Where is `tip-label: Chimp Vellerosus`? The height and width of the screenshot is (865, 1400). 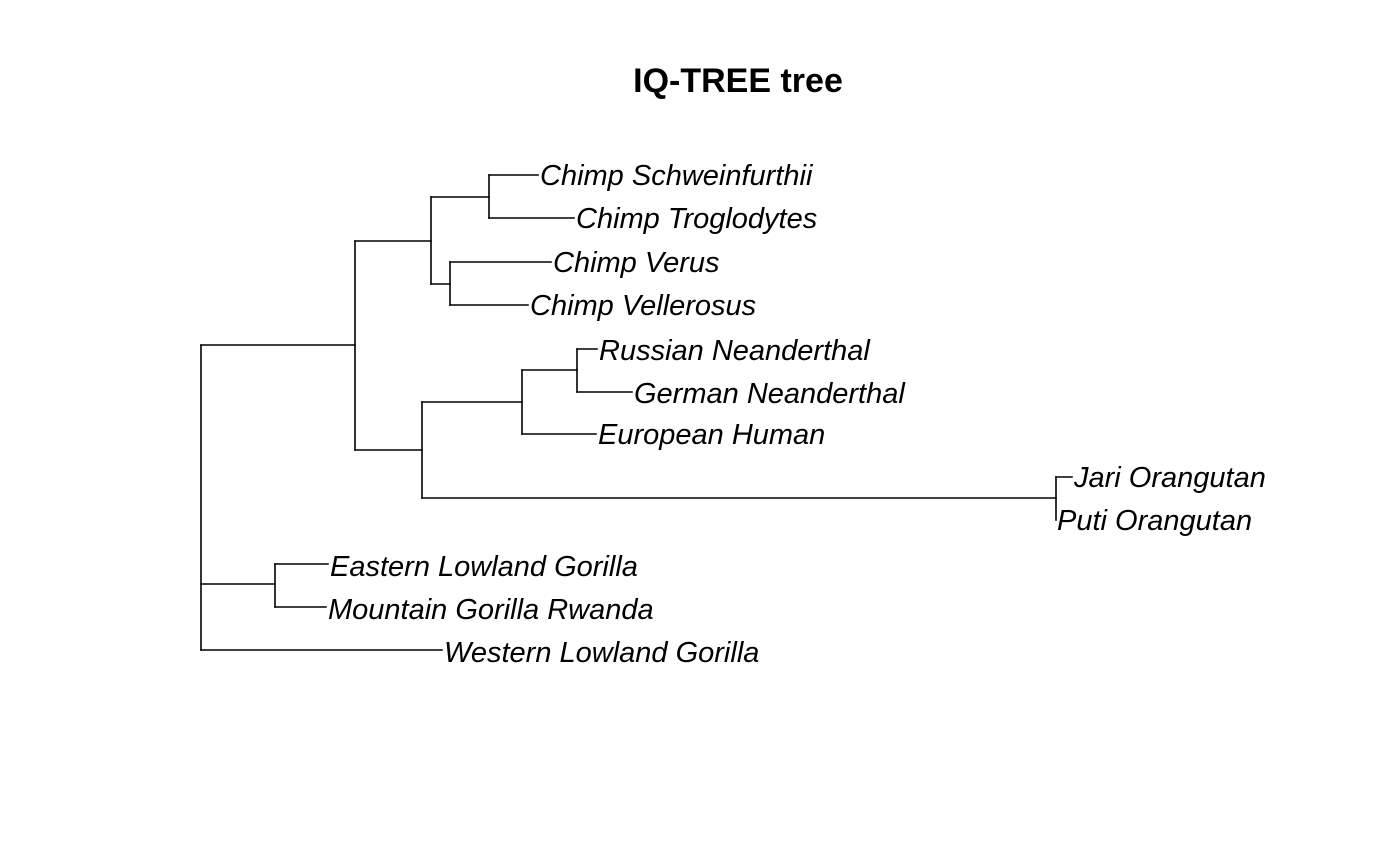
tip-label: Chimp Vellerosus is located at coordinates (643, 306).